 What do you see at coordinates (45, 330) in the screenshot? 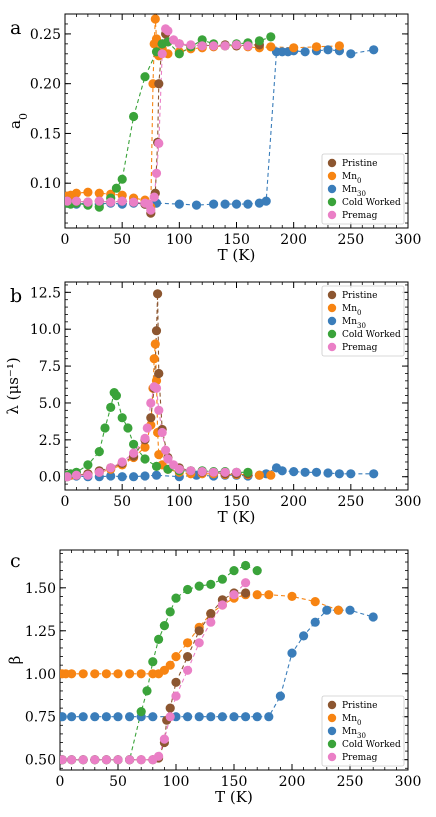
I see `y-tick-label: 10.0` at bounding box center [45, 330].